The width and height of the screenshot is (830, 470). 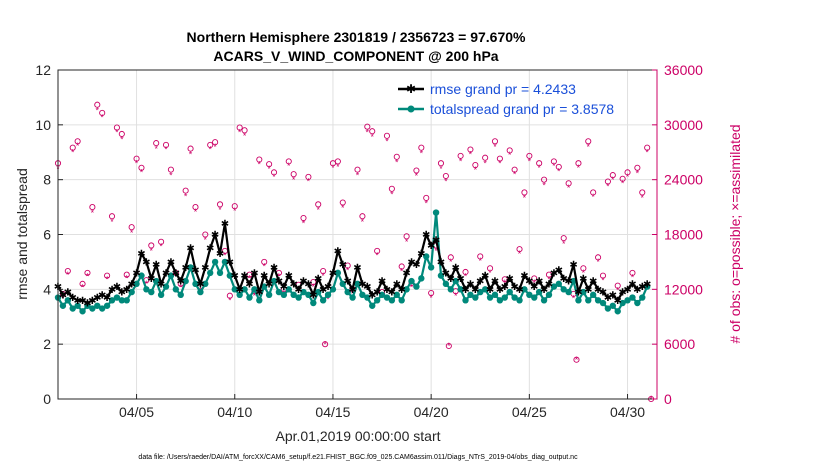 What do you see at coordinates (679, 344) in the screenshot?
I see `y-right-tick-label: 6000` at bounding box center [679, 344].